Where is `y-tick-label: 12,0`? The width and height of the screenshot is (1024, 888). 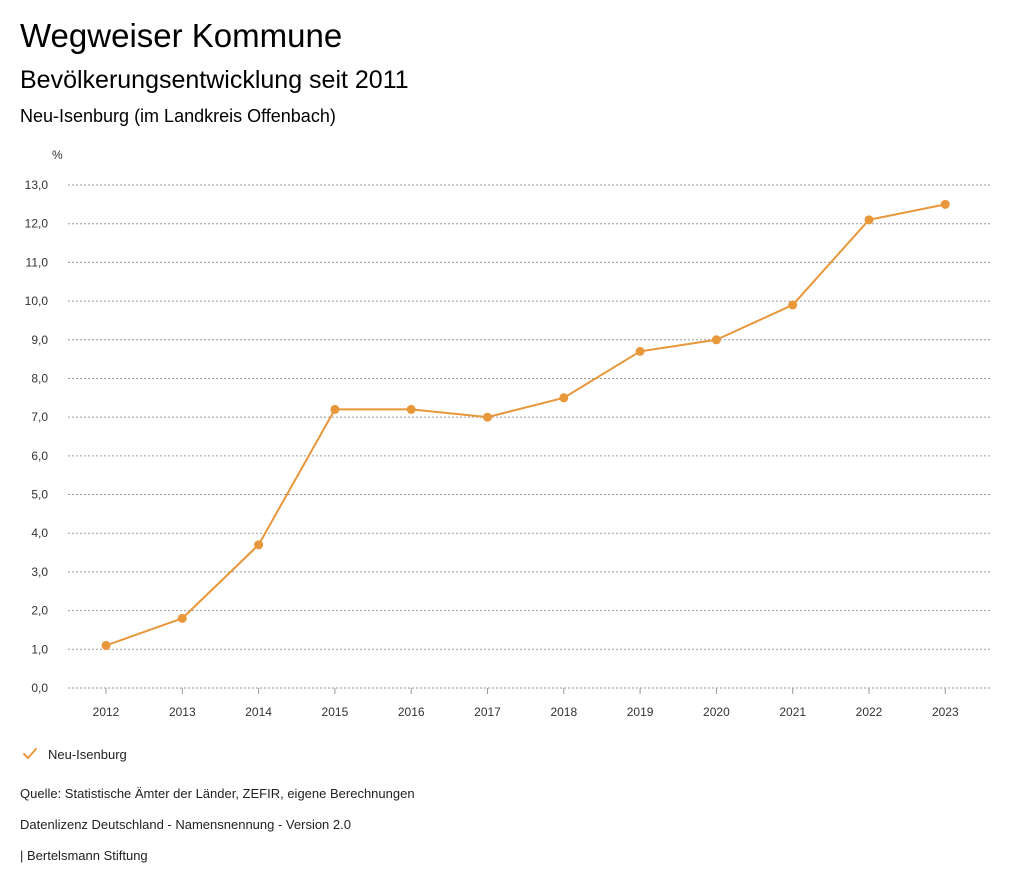
y-tick-label: 12,0 is located at coordinates (37, 224).